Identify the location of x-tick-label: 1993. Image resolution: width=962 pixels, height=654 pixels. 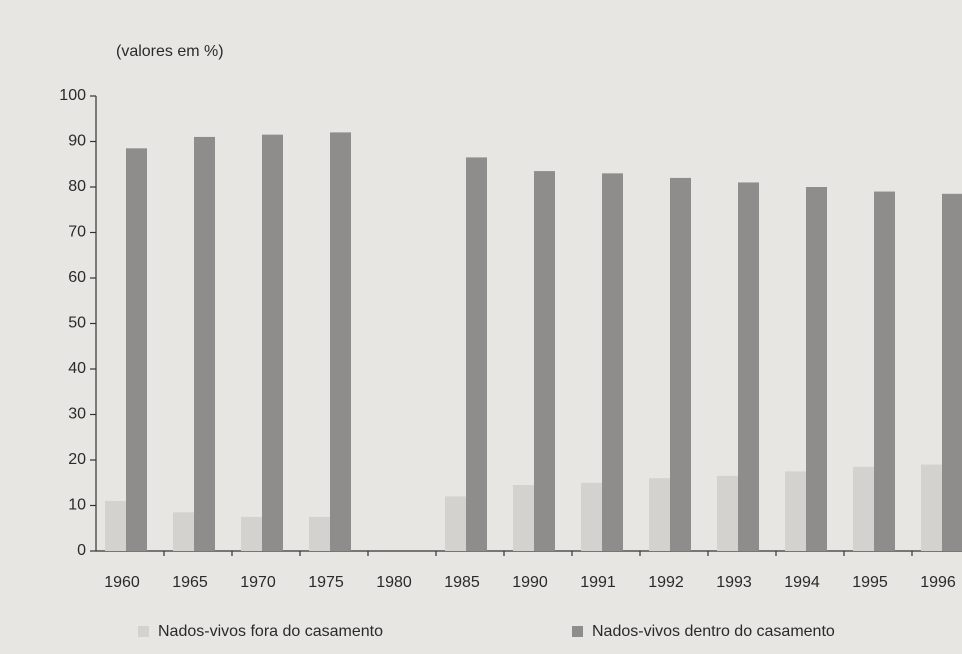
(734, 582).